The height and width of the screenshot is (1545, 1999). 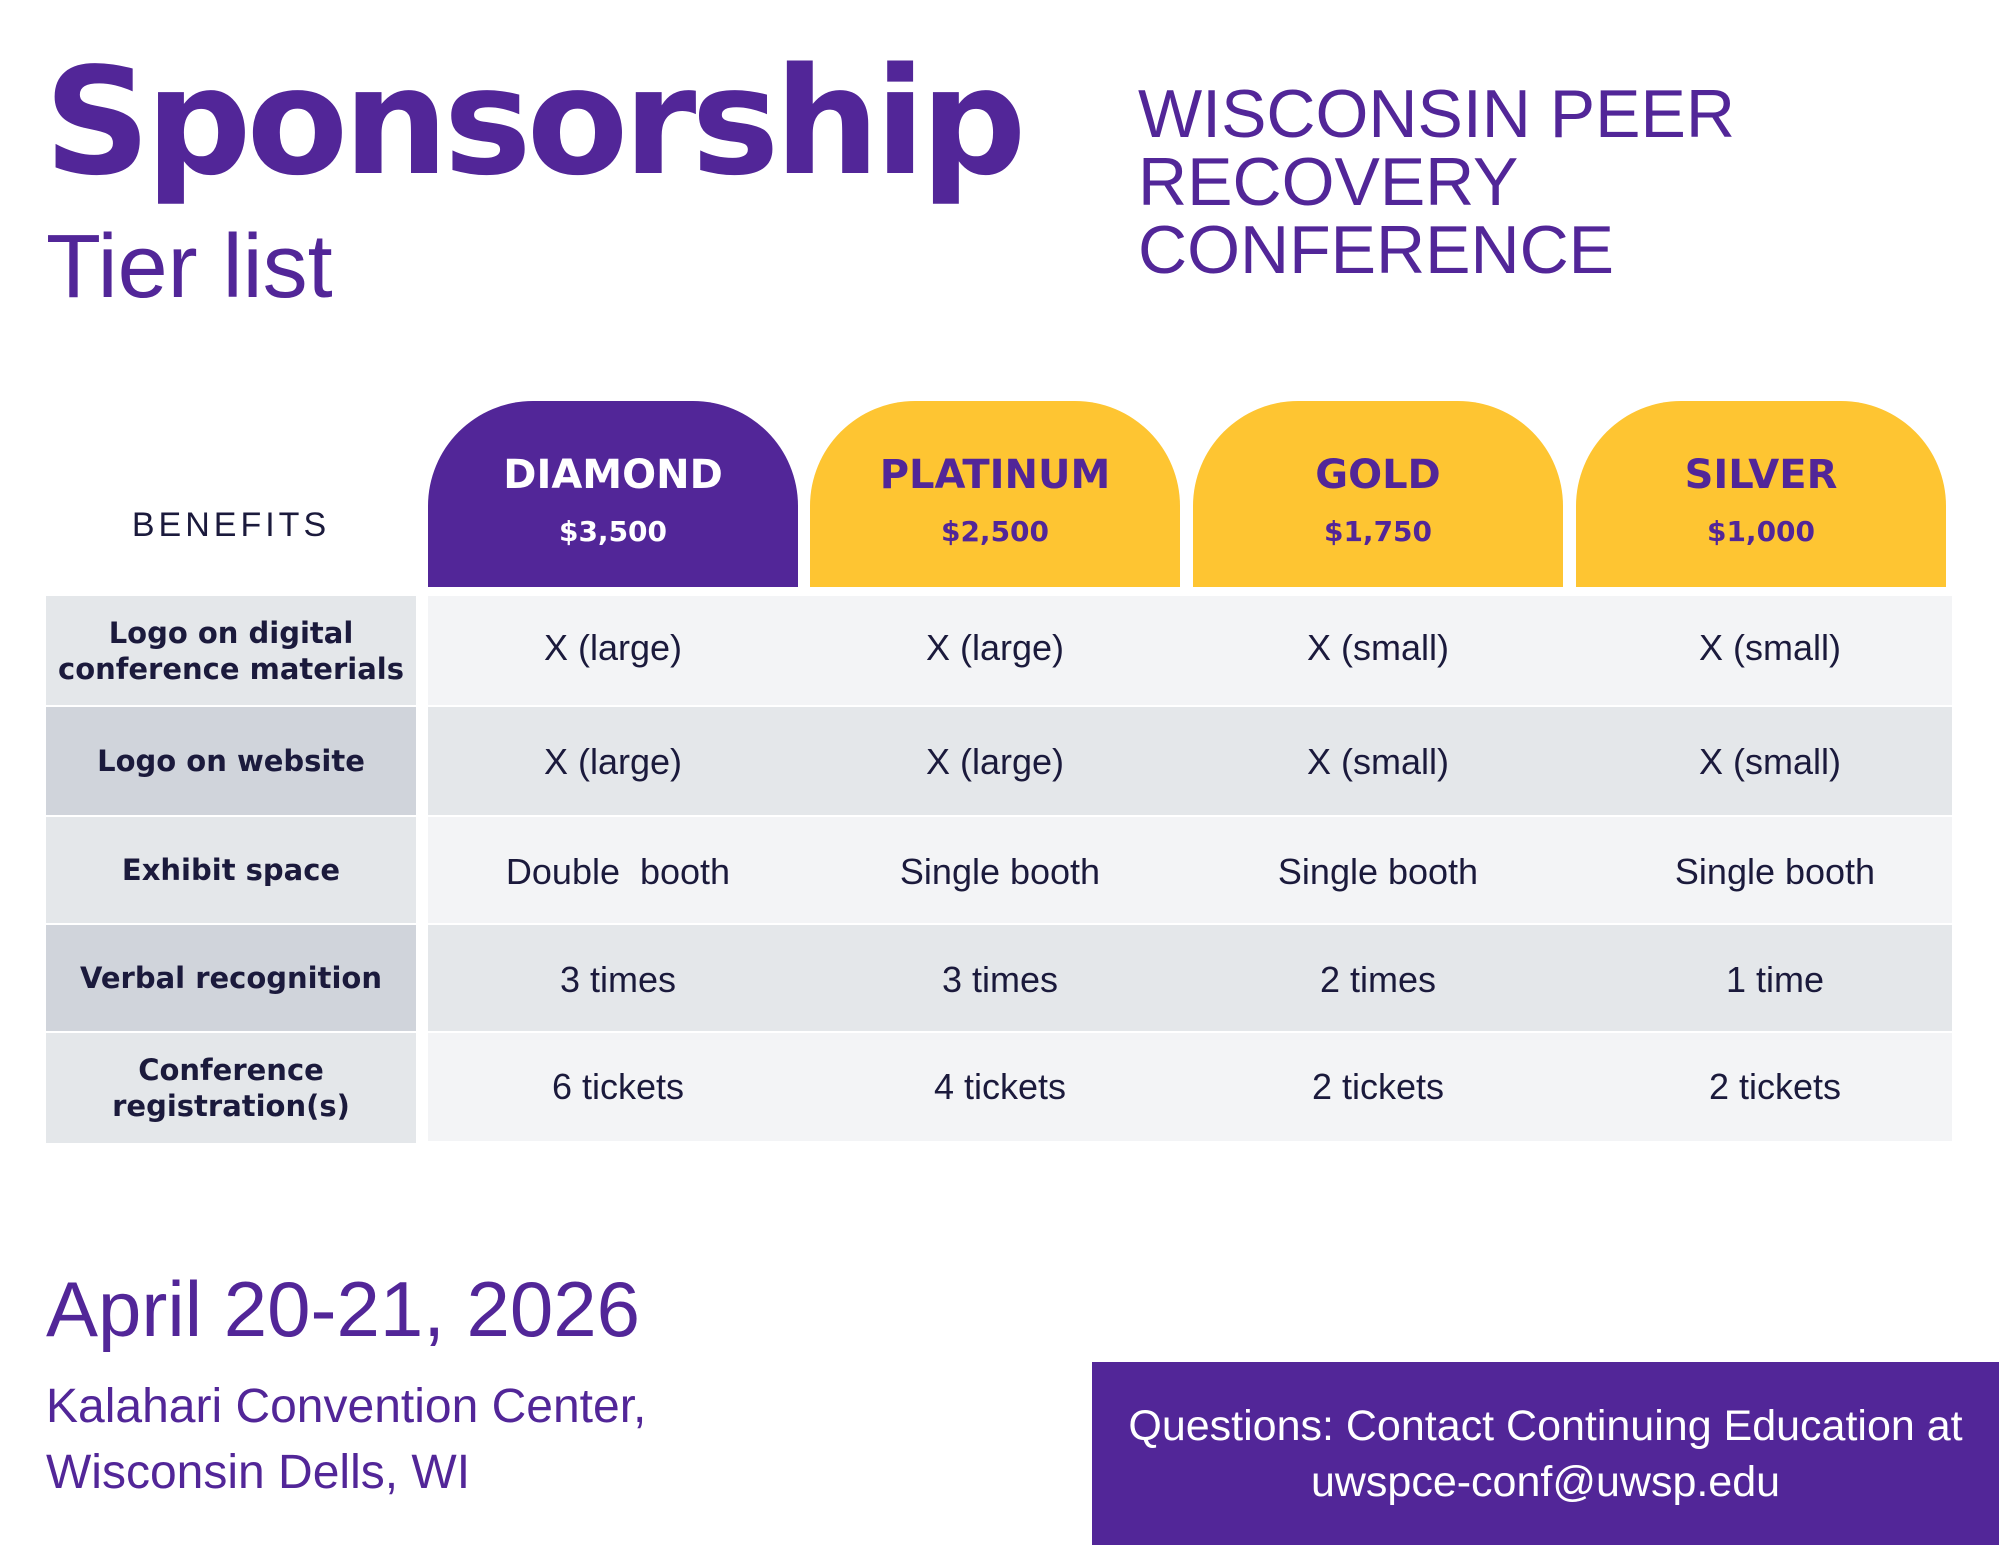 I want to click on tier-price: $1,750, so click(x=1378, y=531).